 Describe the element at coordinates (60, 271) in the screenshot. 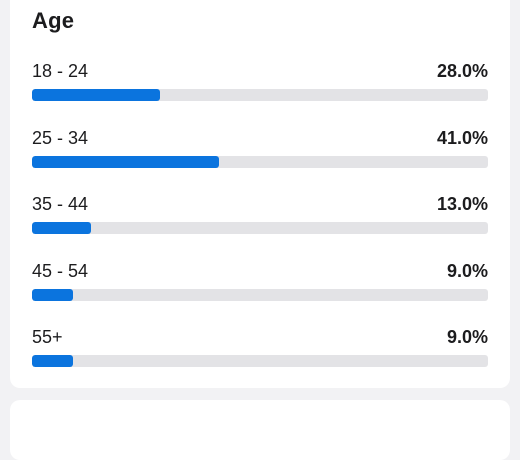

I see `age-row-label: 45 - 54` at that location.